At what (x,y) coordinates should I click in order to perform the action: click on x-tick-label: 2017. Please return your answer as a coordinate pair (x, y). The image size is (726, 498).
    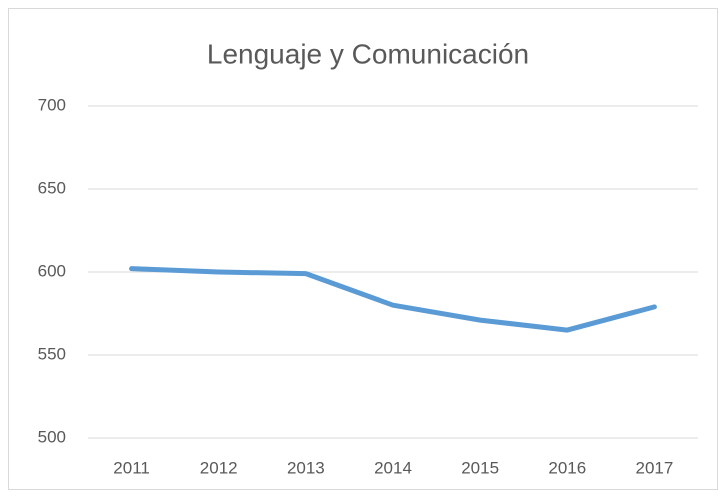
    Looking at the image, I should click on (655, 467).